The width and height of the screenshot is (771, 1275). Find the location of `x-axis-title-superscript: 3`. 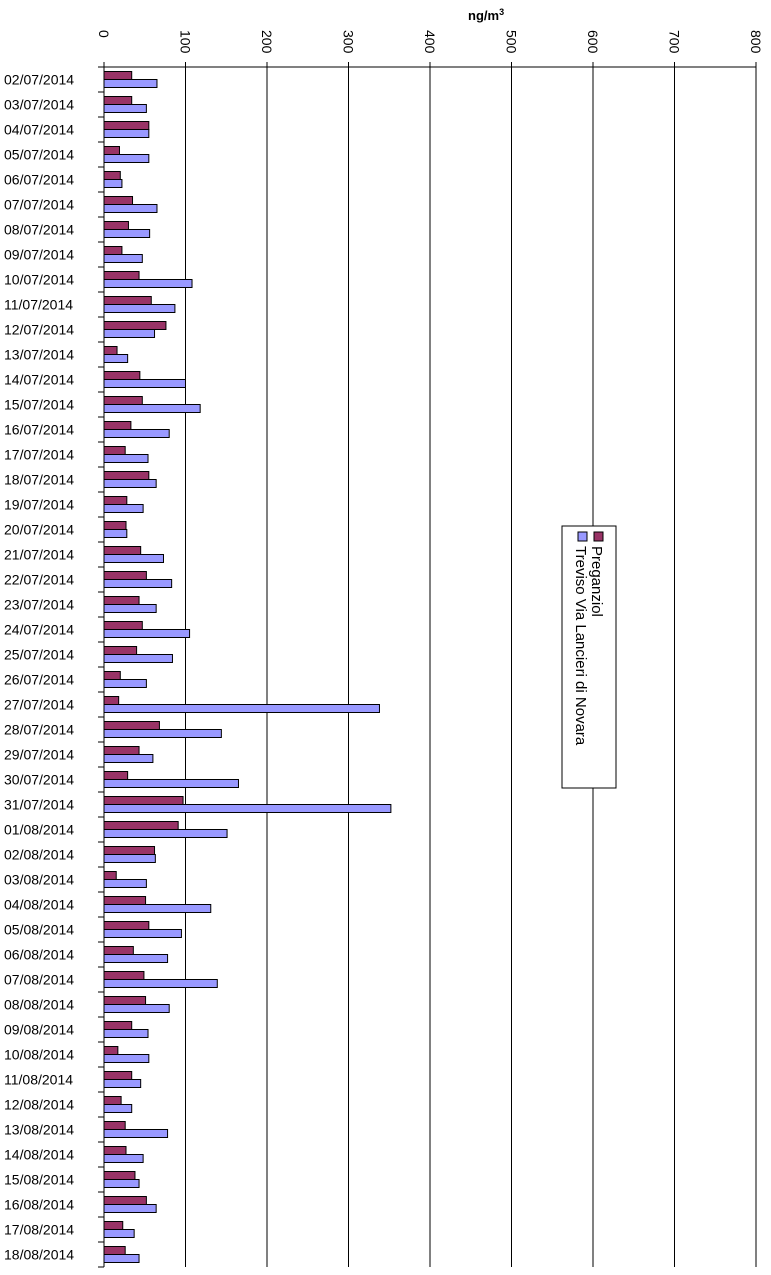

x-axis-title-superscript: 3 is located at coordinates (501, 12).